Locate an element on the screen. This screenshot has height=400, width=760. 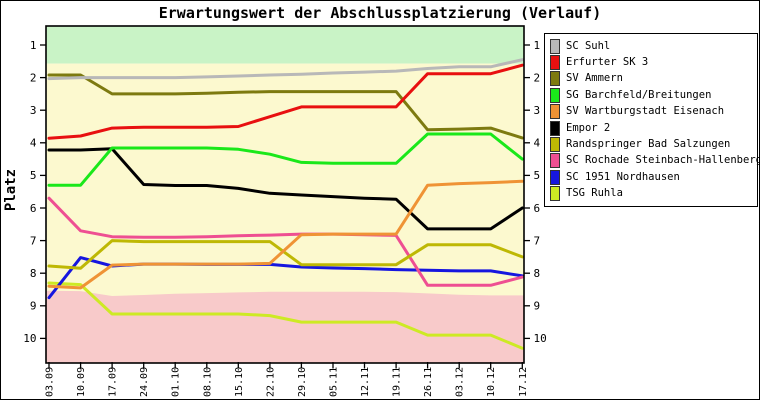
legend-item: SC Suhl is located at coordinates (651, 46).